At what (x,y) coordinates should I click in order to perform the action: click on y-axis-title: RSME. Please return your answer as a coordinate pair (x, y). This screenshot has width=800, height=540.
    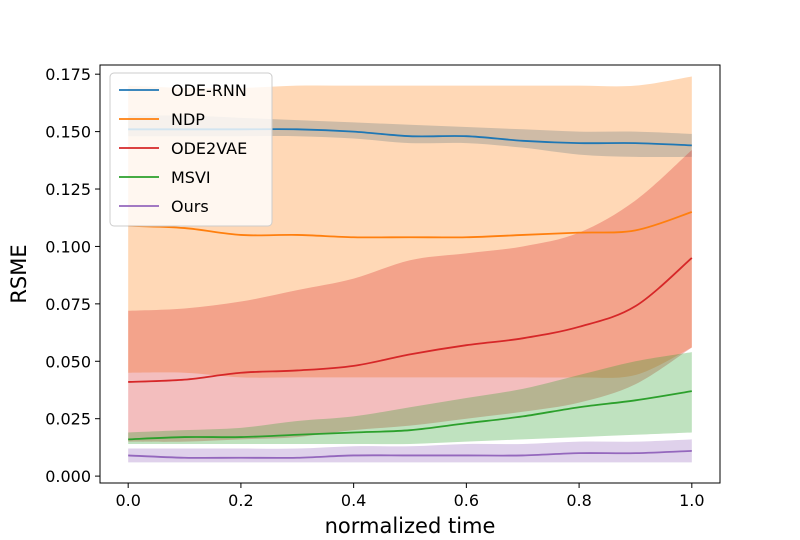
    Looking at the image, I should click on (19, 273).